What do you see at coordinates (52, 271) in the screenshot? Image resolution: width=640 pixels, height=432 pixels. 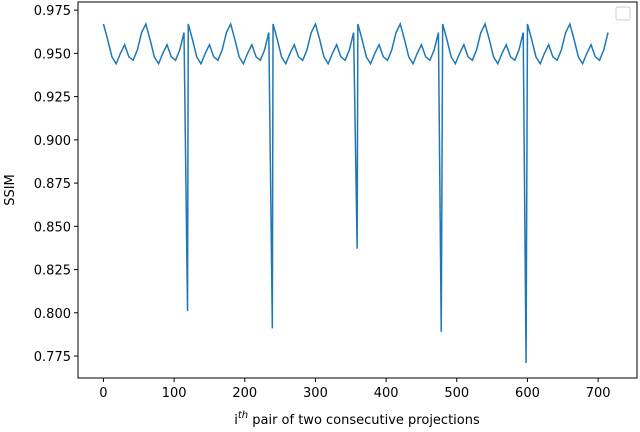 I see `y-tick-label: 0.825` at bounding box center [52, 271].